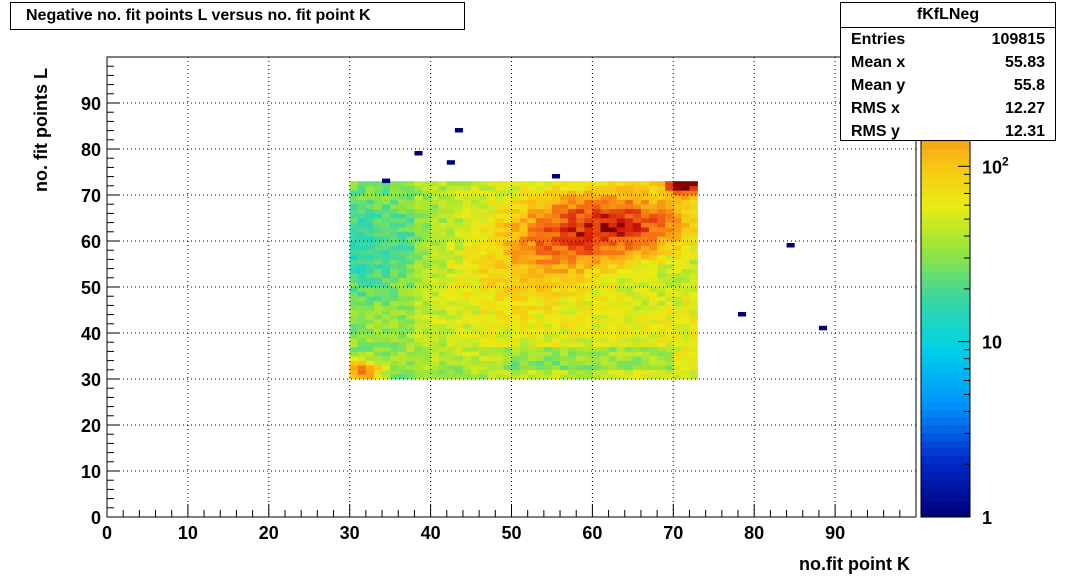 The image size is (1078, 576). I want to click on heatmap-isolated-bin, so click(556, 176).